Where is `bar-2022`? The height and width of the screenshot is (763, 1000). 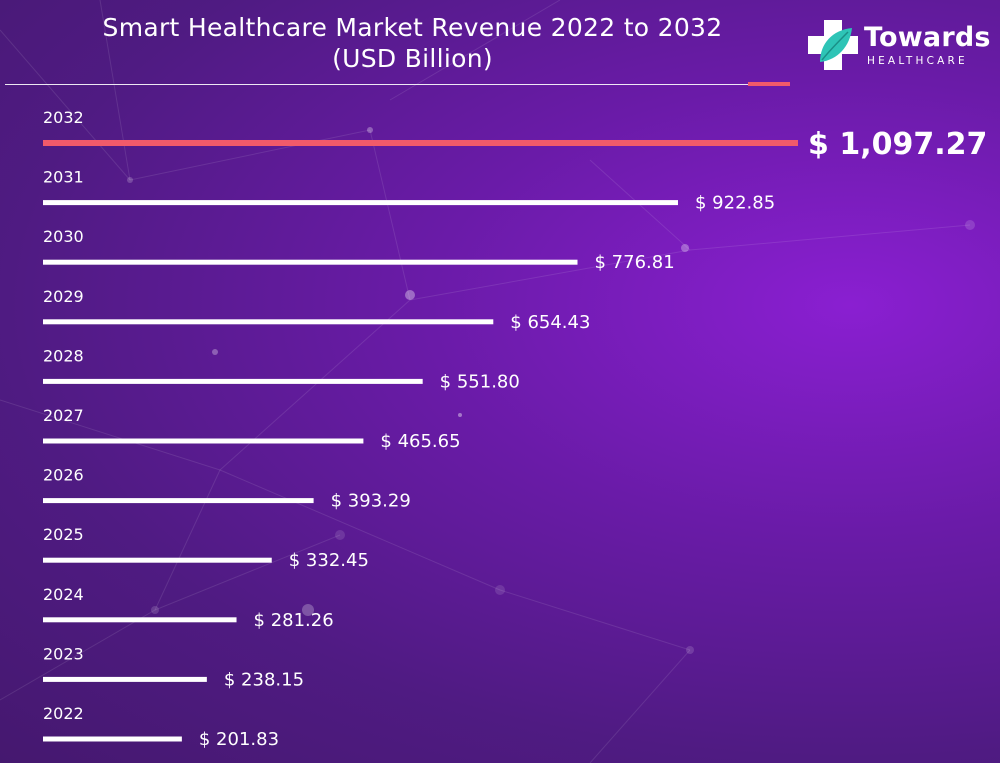
bar-2022 is located at coordinates (112, 739).